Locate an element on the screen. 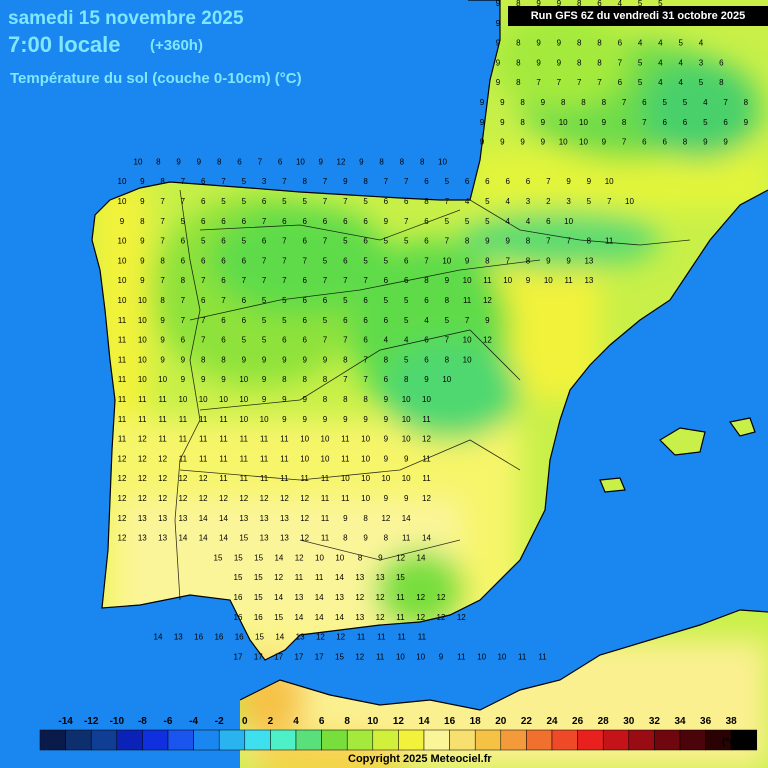 The width and height of the screenshot is (768, 768). lead-time: (+360h) is located at coordinates (176, 45).